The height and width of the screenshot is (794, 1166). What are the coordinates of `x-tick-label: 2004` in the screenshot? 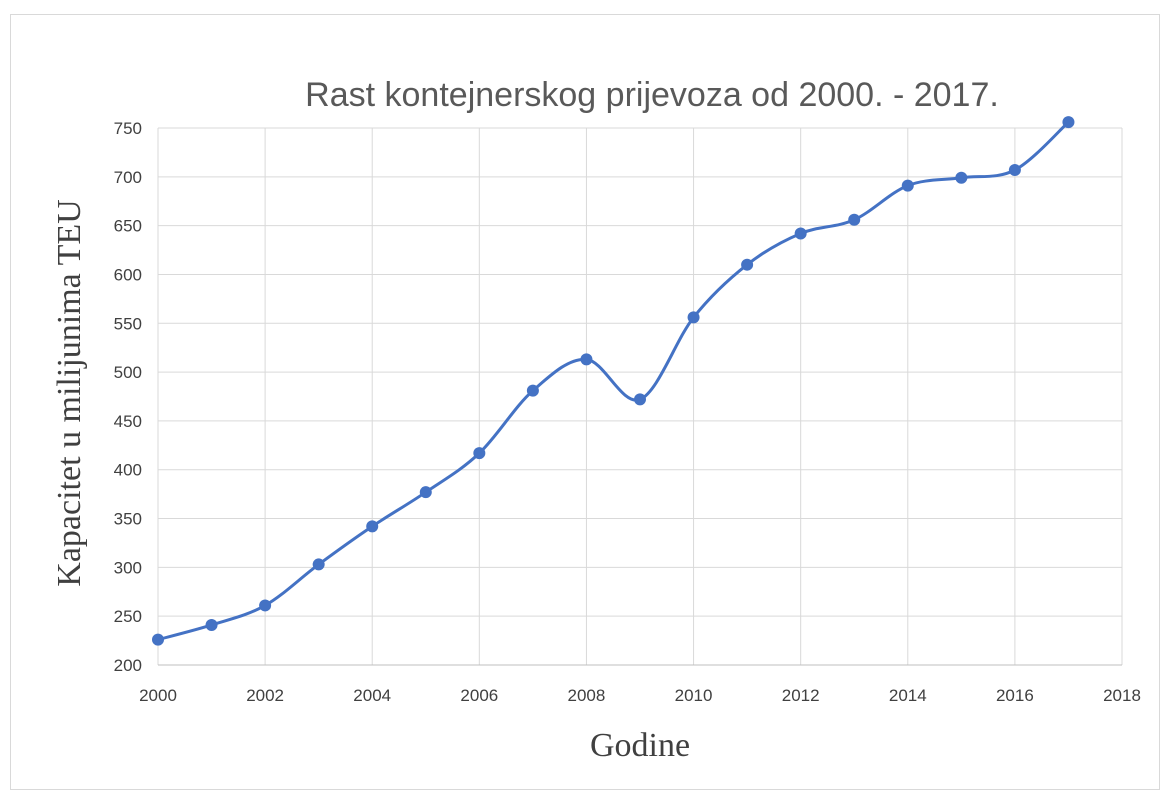 It's located at (372, 695).